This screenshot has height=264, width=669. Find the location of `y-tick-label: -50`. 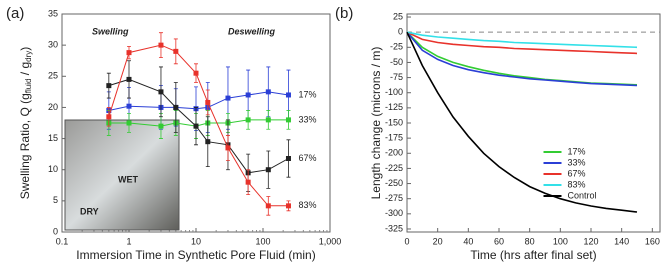

y-tick-label: -50 is located at coordinates (396, 62).